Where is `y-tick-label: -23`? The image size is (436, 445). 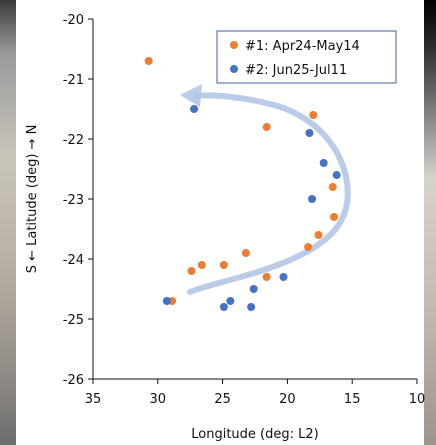
y-tick-label: -23 is located at coordinates (73, 200).